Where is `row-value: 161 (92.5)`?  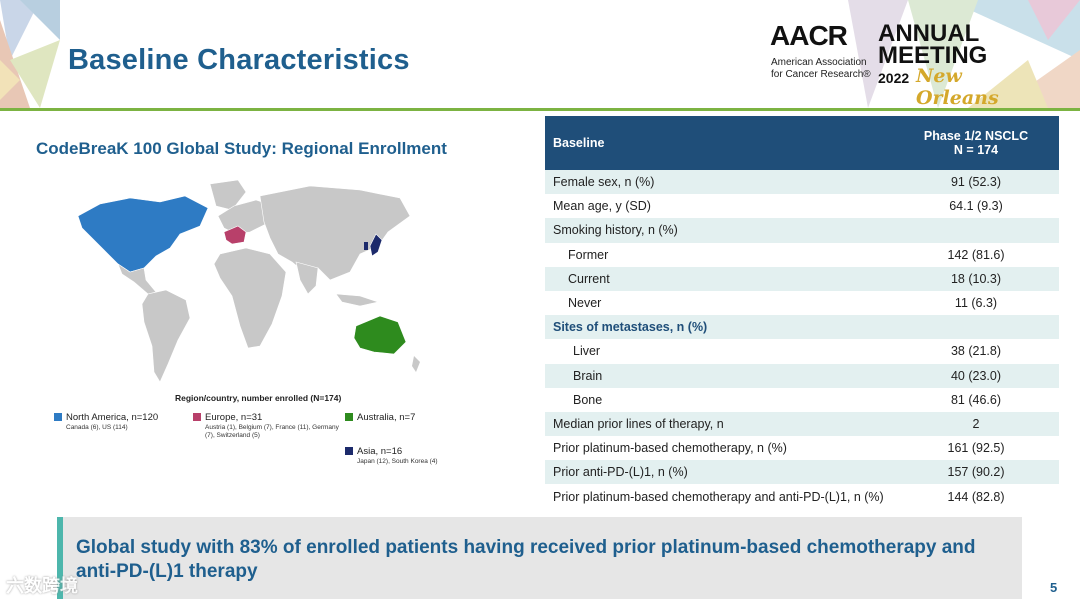
row-value: 161 (92.5) is located at coordinates (976, 448).